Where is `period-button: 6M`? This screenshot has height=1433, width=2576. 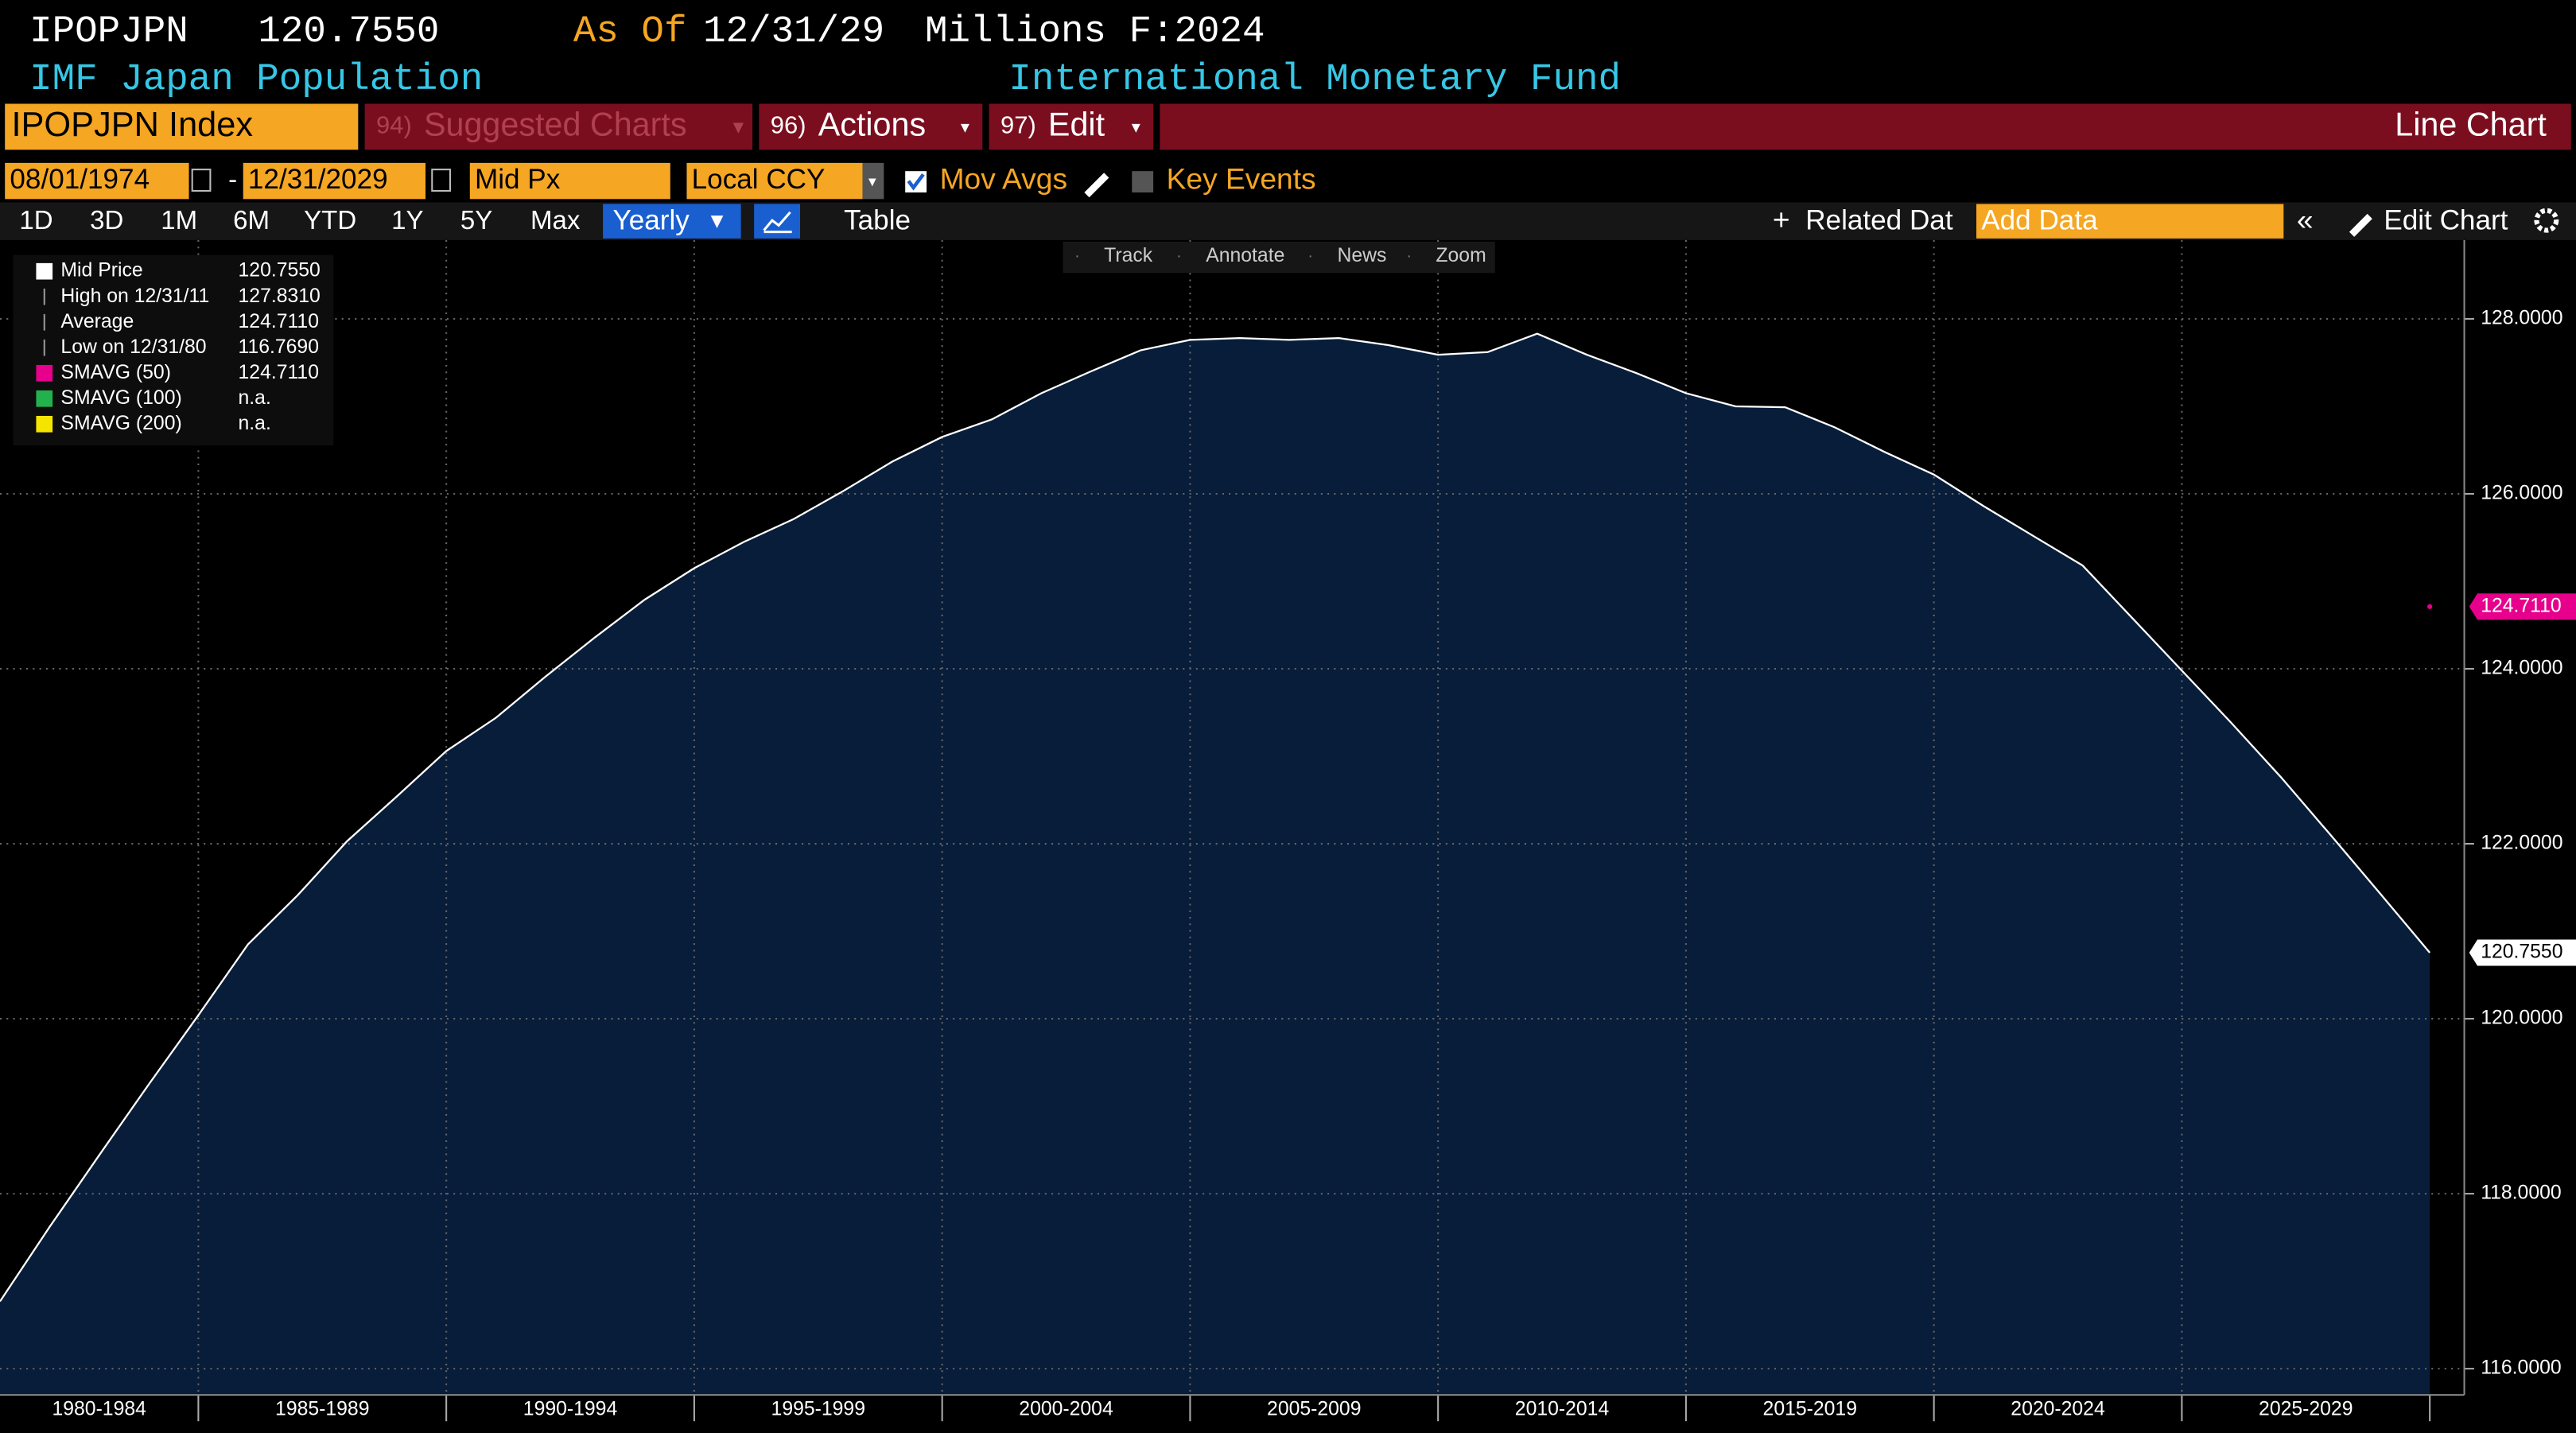
period-button: 6M is located at coordinates (251, 220).